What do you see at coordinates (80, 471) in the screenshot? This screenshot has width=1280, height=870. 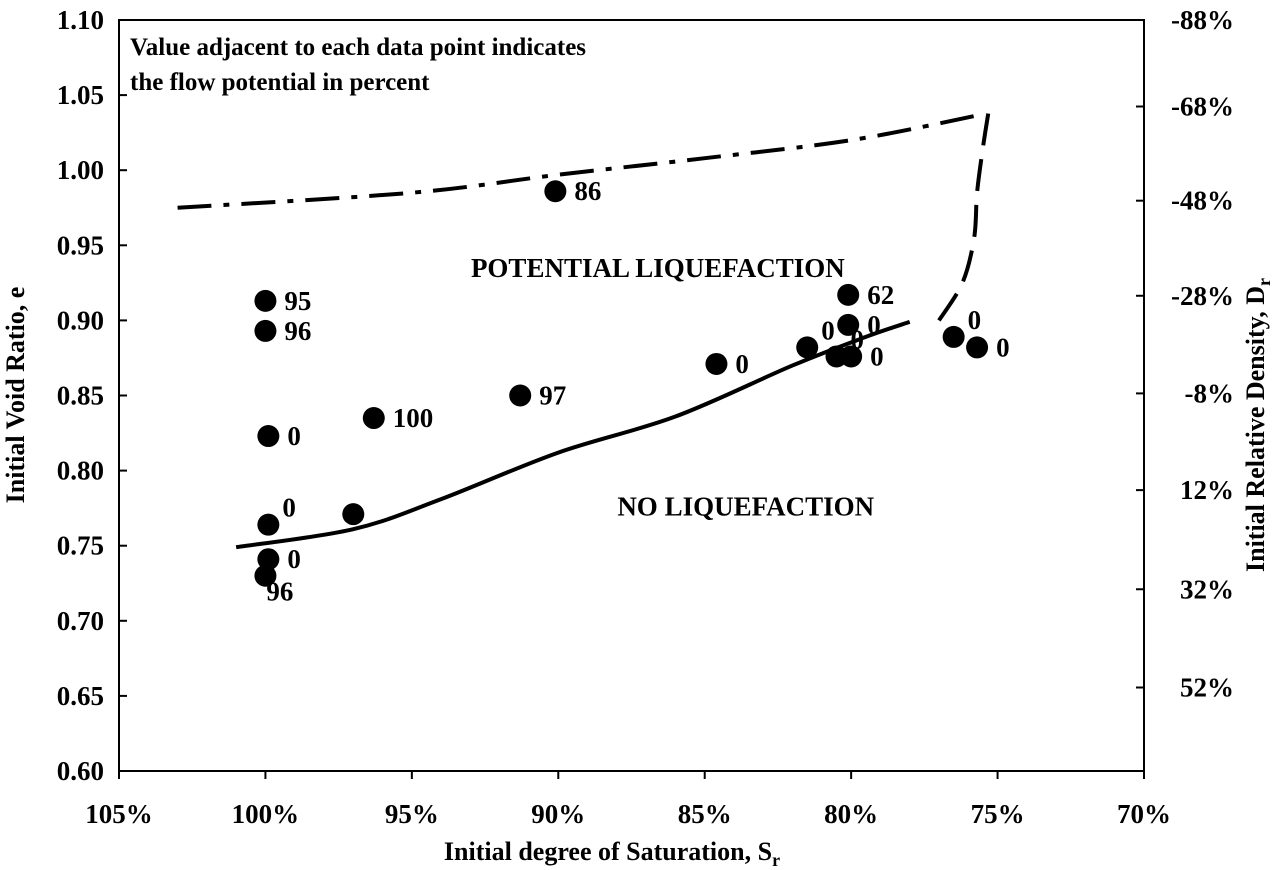 I see `y-tick-label: 0.80` at bounding box center [80, 471].